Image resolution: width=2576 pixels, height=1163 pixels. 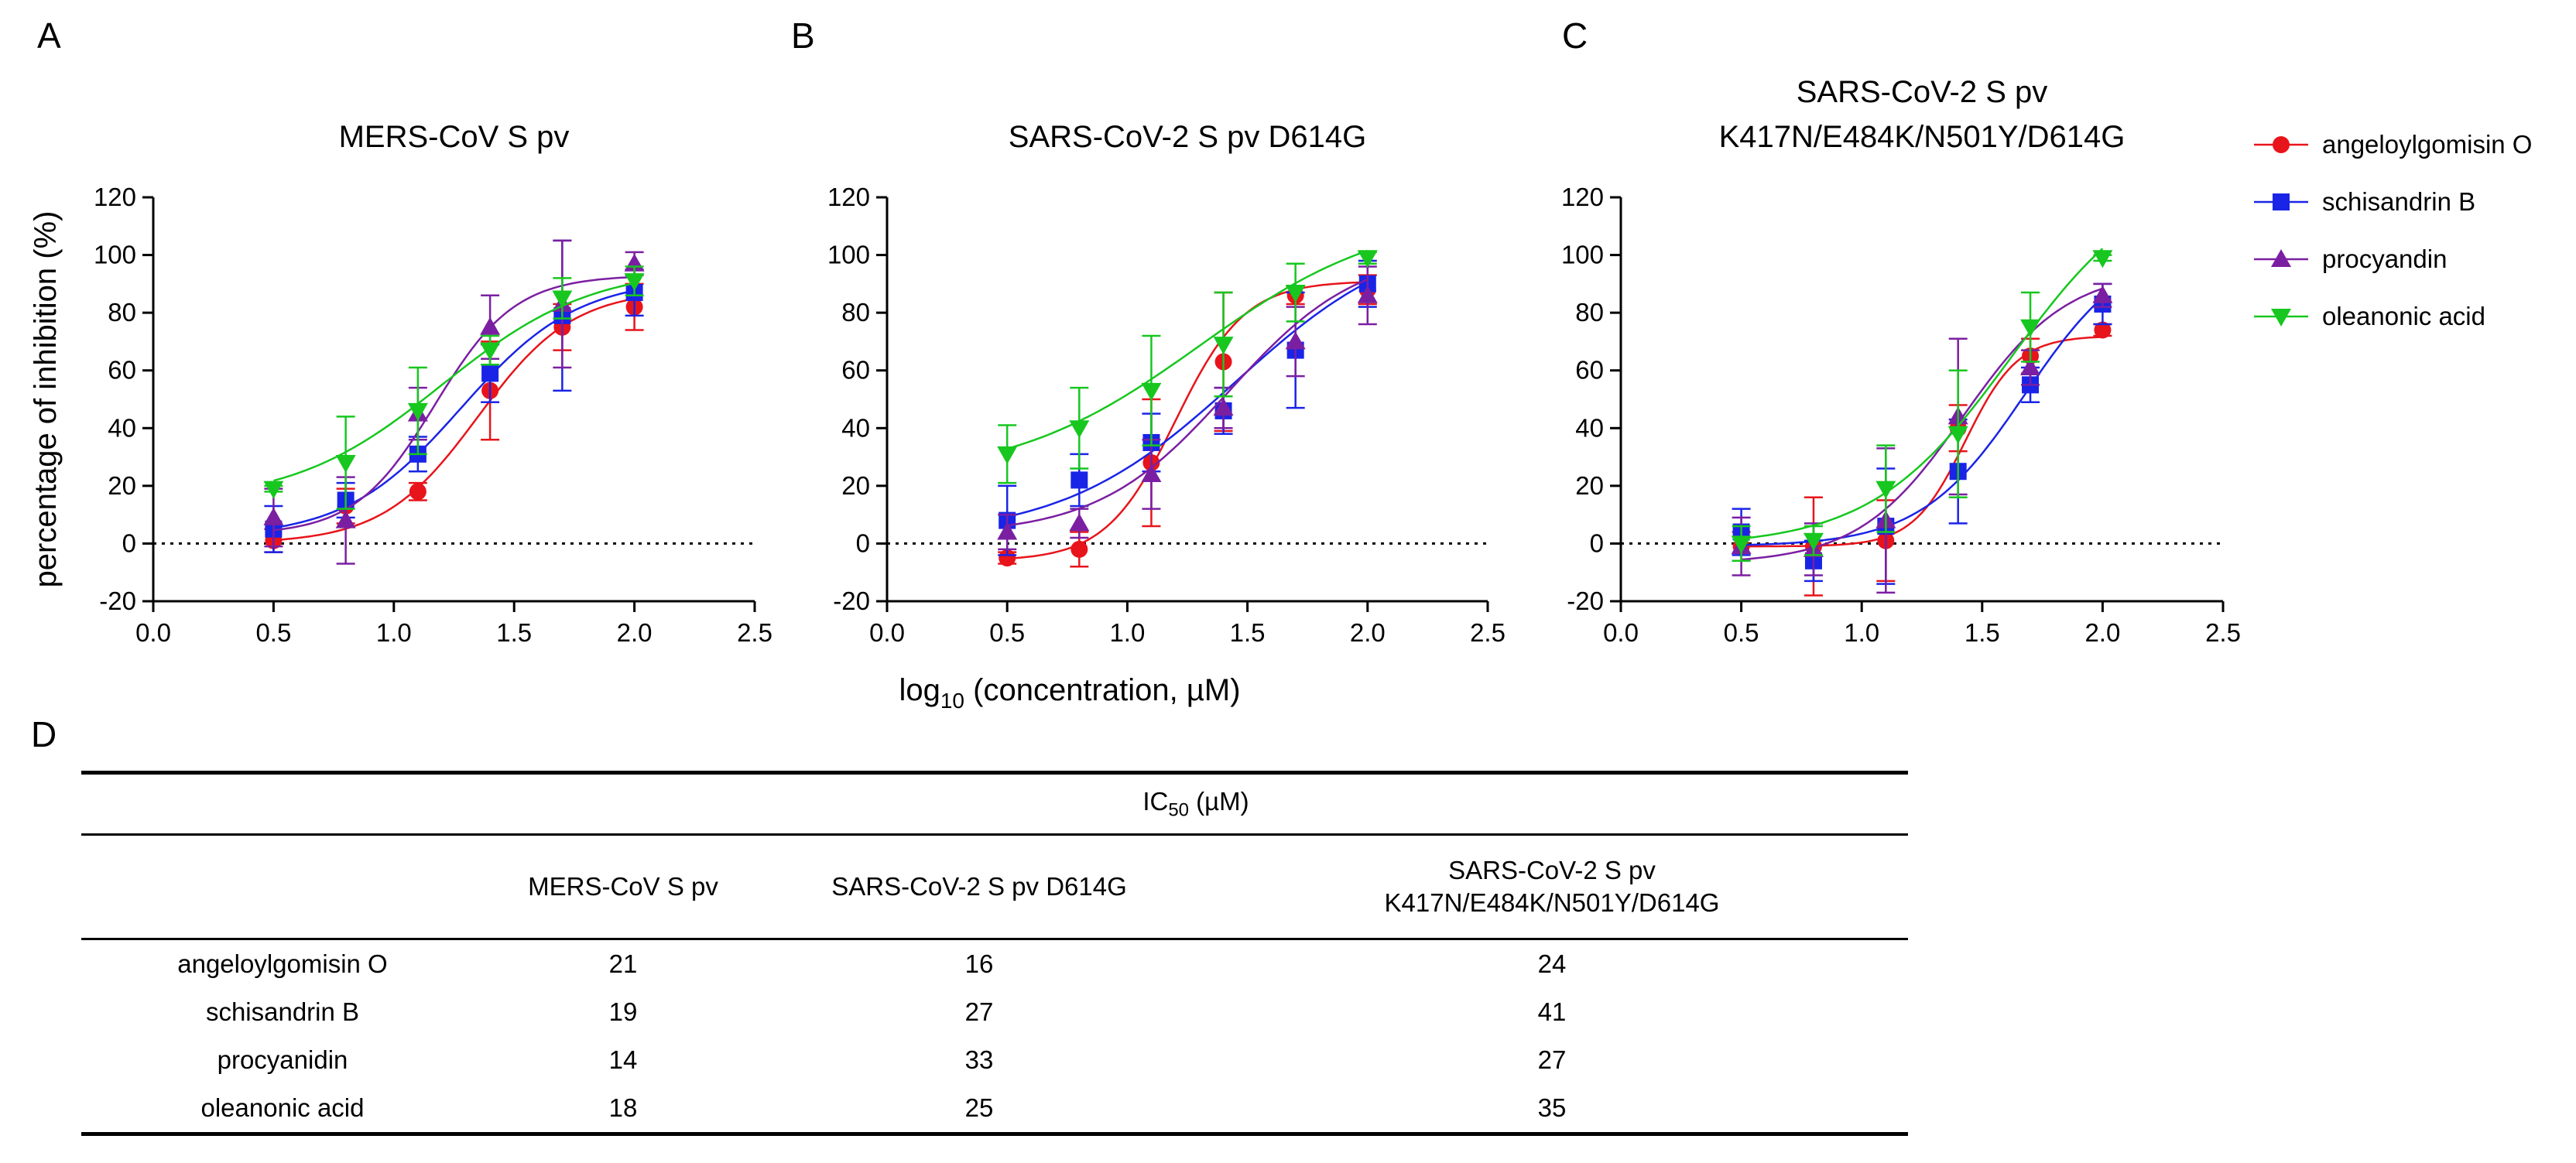 I want to click on table-cell: 33, so click(x=979, y=1059).